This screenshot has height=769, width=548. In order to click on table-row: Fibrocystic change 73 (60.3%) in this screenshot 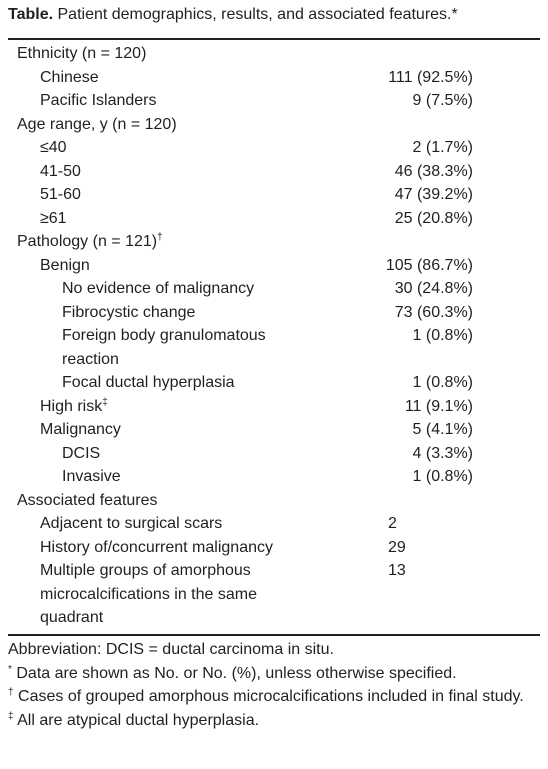, I will do `click(274, 313)`.